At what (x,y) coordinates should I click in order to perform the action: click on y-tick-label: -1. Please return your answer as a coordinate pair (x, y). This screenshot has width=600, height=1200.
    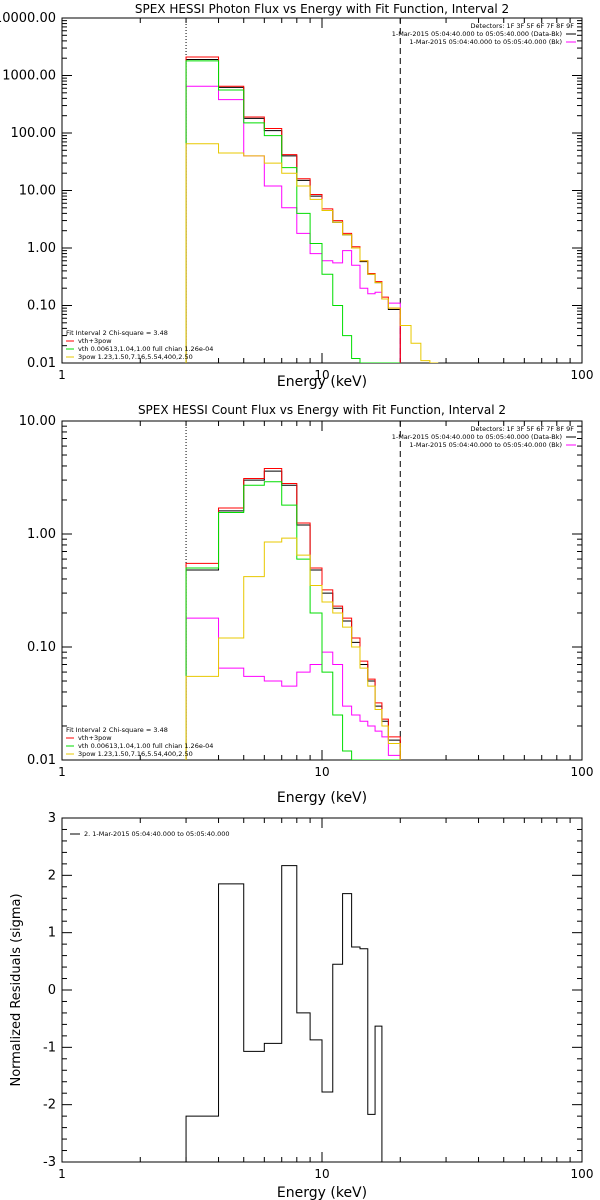
    Looking at the image, I should click on (49, 1047).